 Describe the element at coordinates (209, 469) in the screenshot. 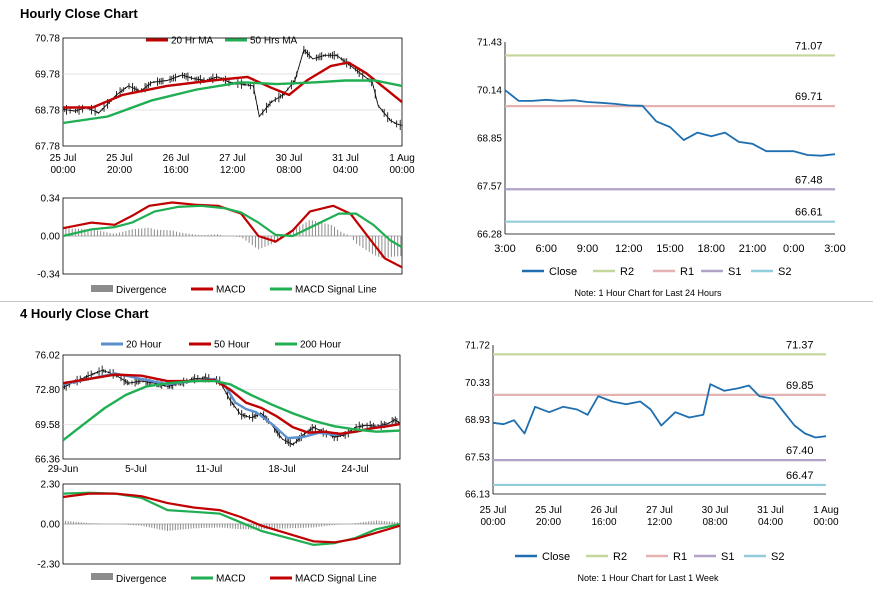

I see `h4_price-x-tick: 11-Jul` at that location.